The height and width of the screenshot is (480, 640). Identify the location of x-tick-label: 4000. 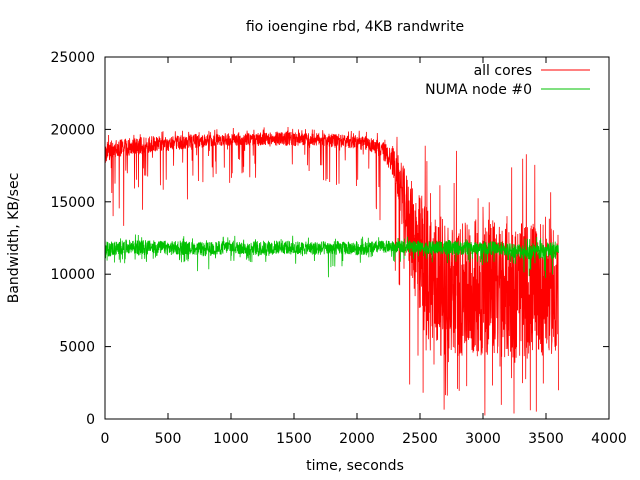
(609, 439).